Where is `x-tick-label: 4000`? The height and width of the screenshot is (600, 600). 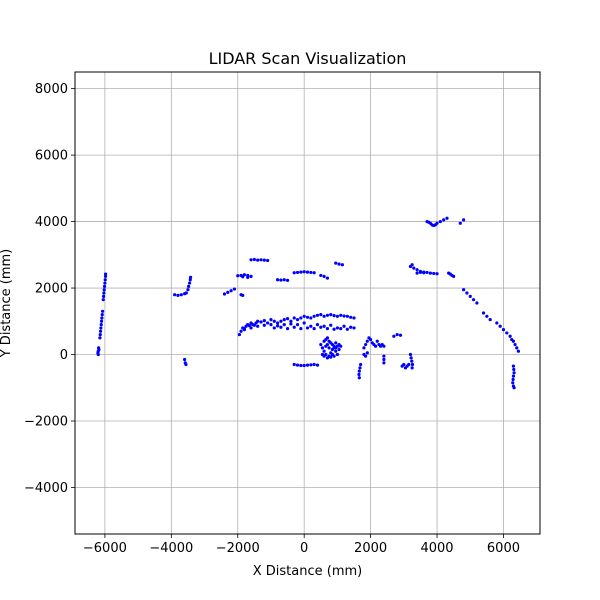
x-tick-label: 4000 is located at coordinates (436, 548).